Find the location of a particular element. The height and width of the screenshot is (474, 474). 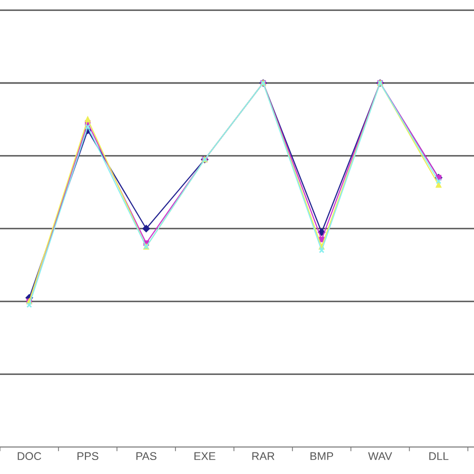

x-tick-label: PPS is located at coordinates (88, 456).